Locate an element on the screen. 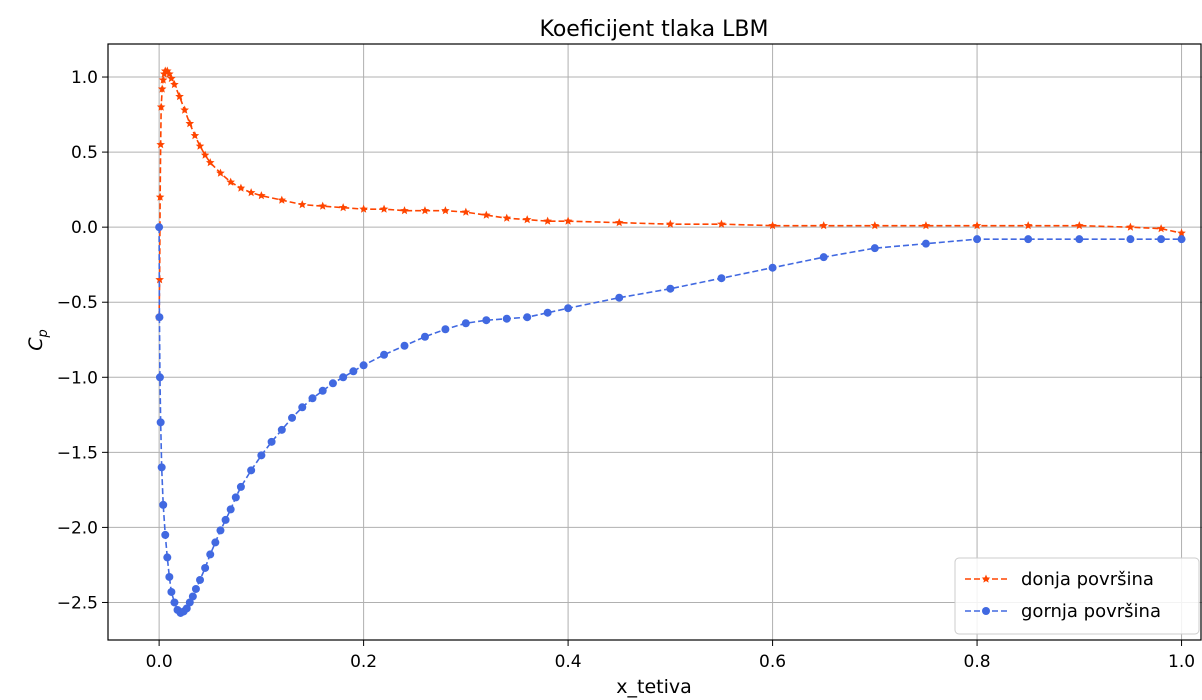 This screenshot has height=700, width=1202. x-tick-label: 0.8 is located at coordinates (977, 662).